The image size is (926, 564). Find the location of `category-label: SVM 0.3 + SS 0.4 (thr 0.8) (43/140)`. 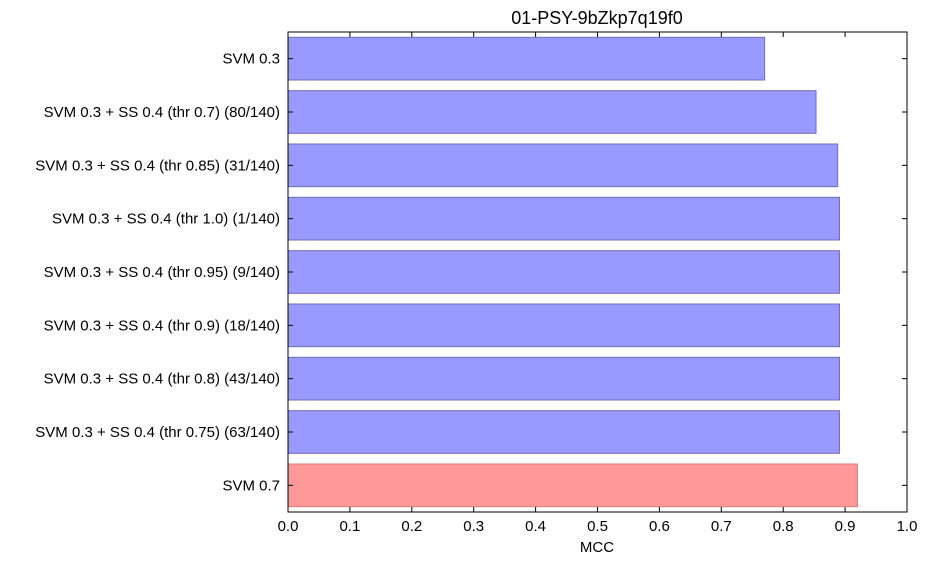

category-label: SVM 0.3 + SS 0.4 (thr 0.8) (43/140) is located at coordinates (162, 379).